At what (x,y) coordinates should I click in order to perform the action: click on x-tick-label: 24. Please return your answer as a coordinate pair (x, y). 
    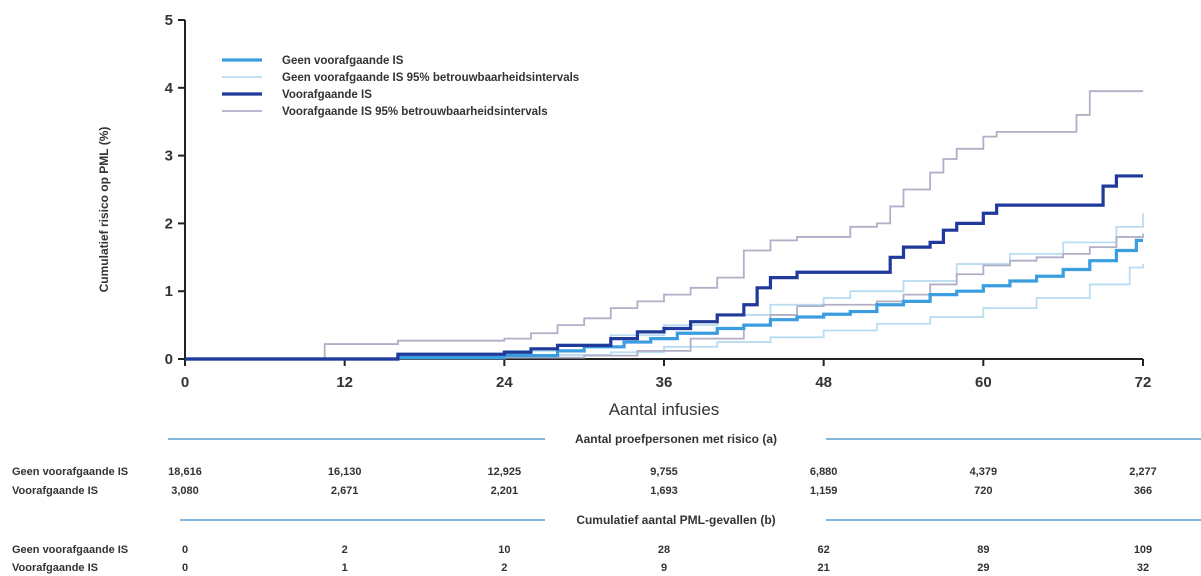
    Looking at the image, I should click on (504, 382).